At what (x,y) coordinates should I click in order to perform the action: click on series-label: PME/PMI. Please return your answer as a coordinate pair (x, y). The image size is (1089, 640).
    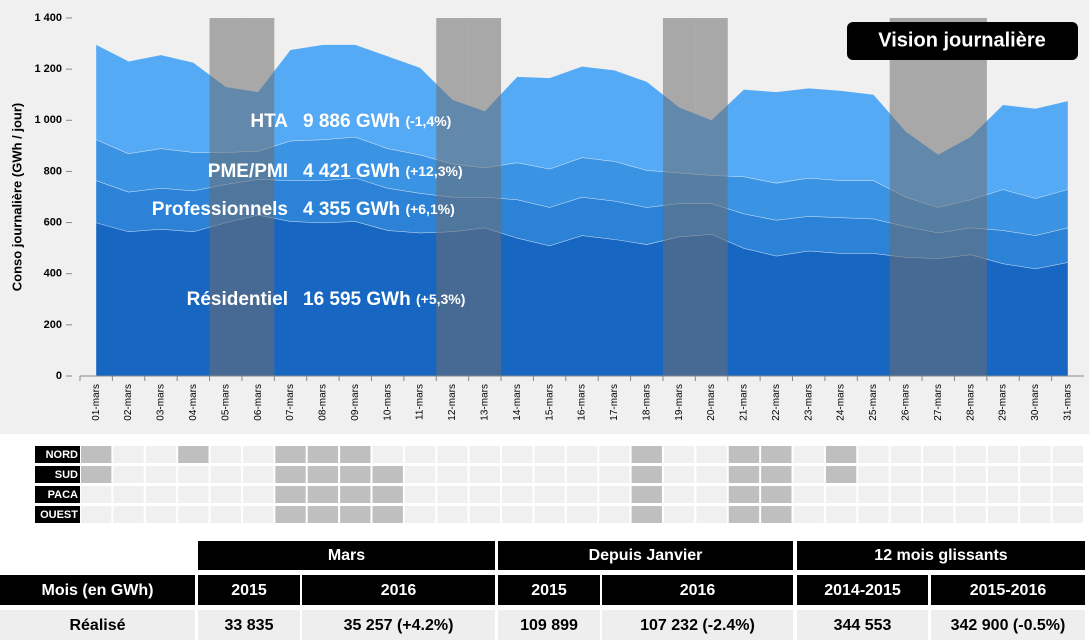
    Looking at the image, I should click on (248, 171).